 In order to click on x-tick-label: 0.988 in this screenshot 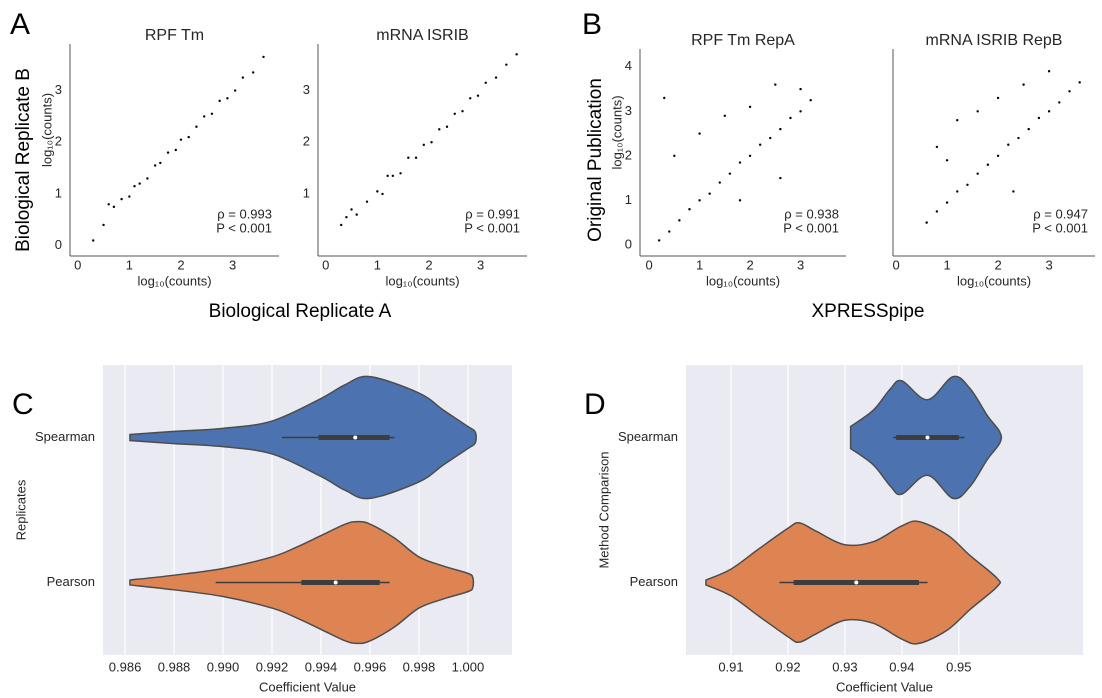, I will do `click(174, 666)`.